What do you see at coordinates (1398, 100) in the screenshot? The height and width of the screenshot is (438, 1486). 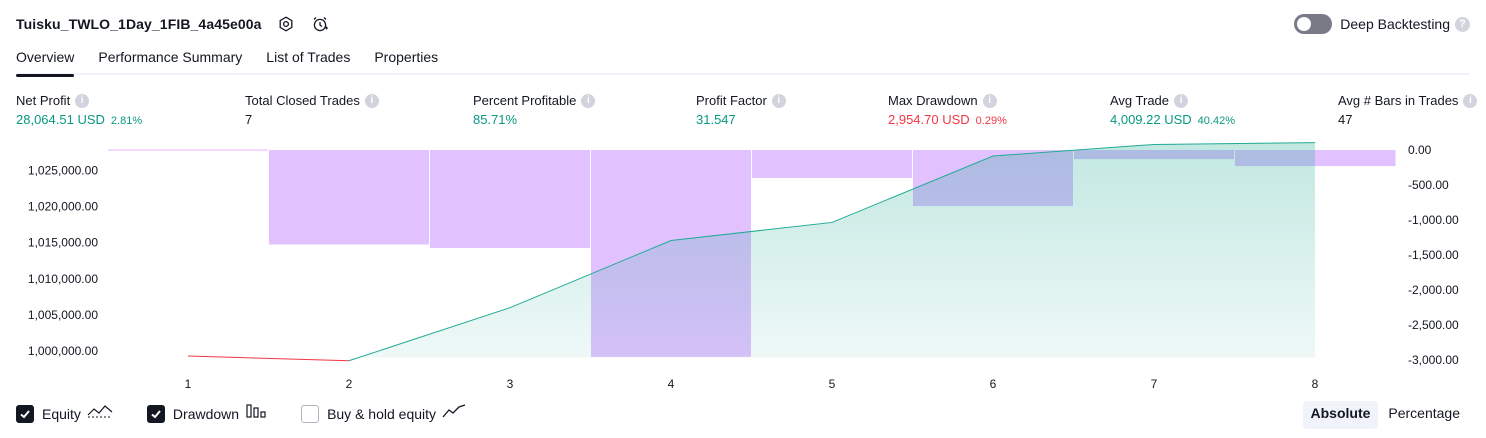 I see `avg-bars-label: Avg # Bars in Trades` at bounding box center [1398, 100].